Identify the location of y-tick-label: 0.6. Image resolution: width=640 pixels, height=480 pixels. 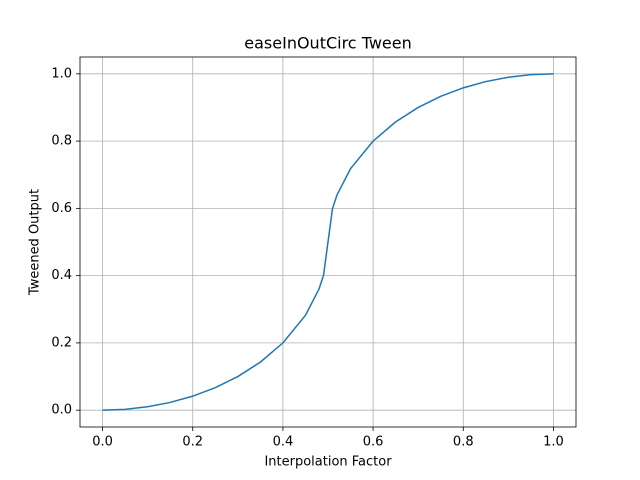
(61, 208).